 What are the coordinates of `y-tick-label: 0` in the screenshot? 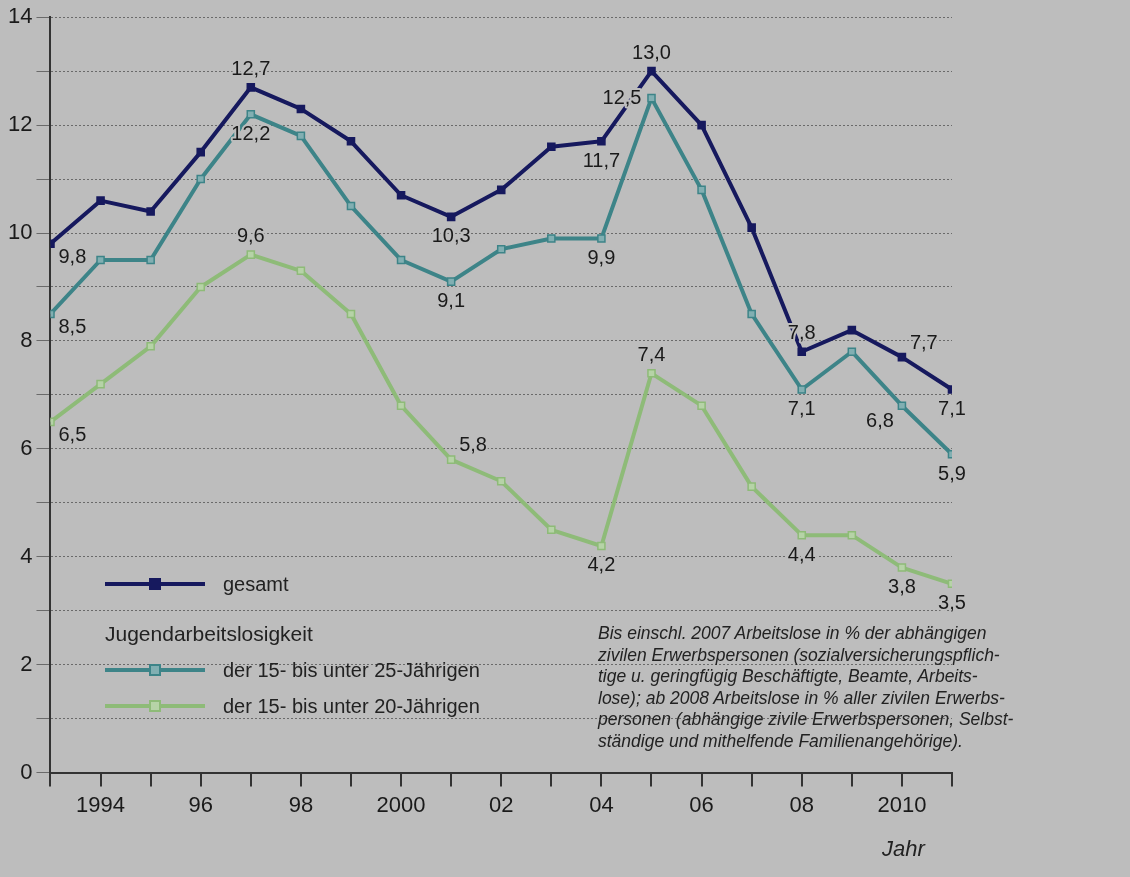 It's located at (26, 771).